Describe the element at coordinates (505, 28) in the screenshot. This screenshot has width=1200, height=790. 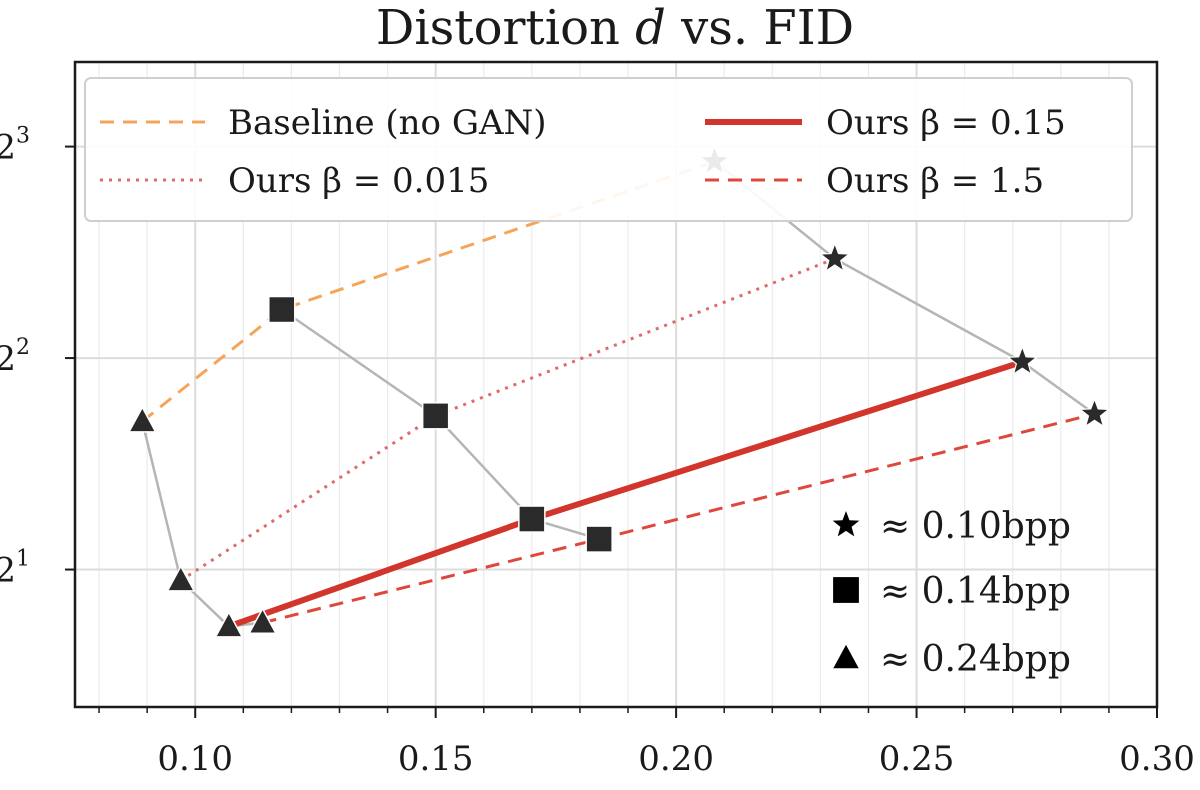
I see `chart-title-prefix: Distortion` at that location.